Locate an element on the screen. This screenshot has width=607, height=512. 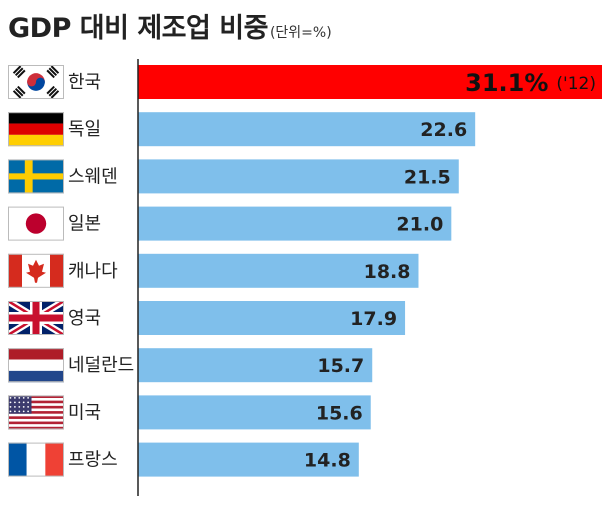
chart-title: GDP 대비 제조업 비중 is located at coordinates (138, 28).